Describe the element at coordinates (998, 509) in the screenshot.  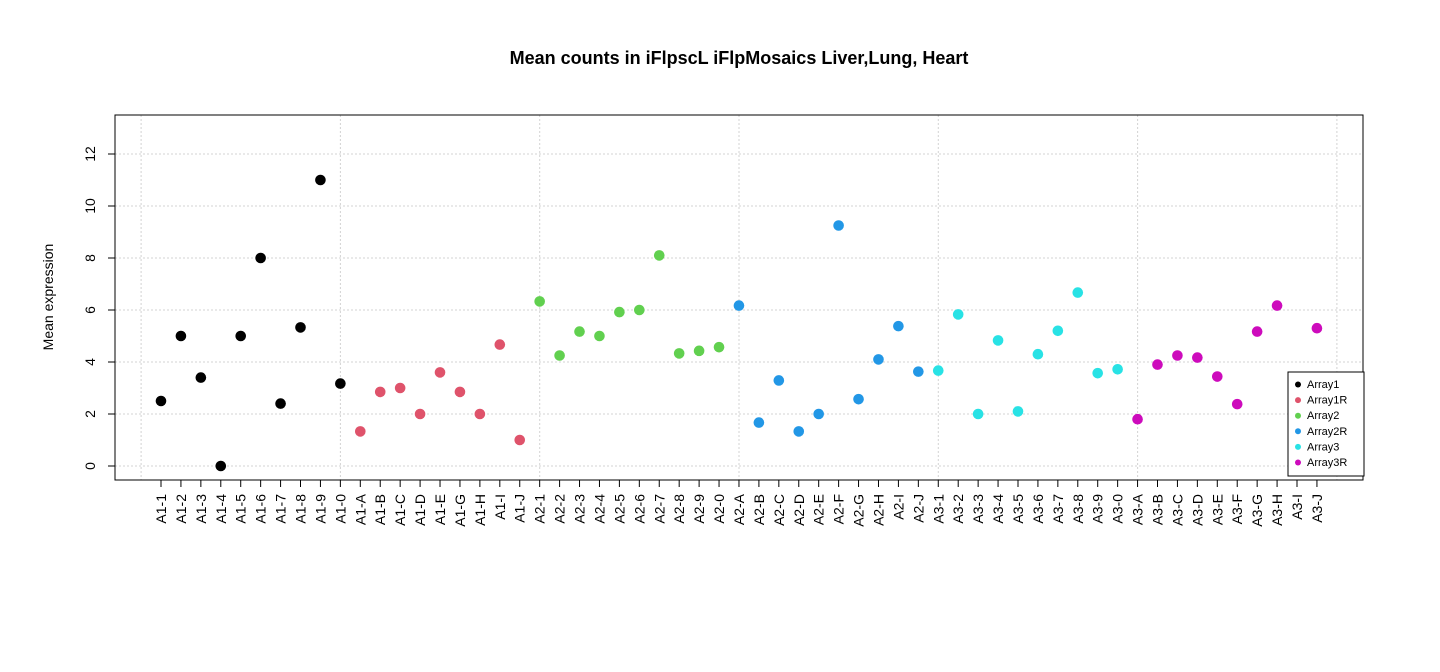
I see `x-tick-label: A3-4` at that location.